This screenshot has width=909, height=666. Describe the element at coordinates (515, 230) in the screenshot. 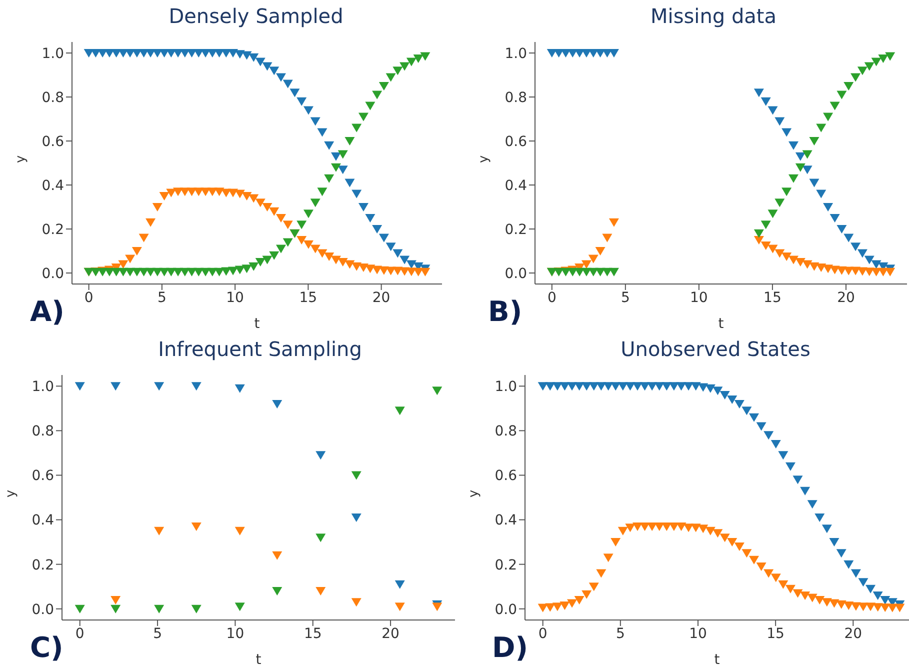

I see `y-tick-label: 0.2` at that location.